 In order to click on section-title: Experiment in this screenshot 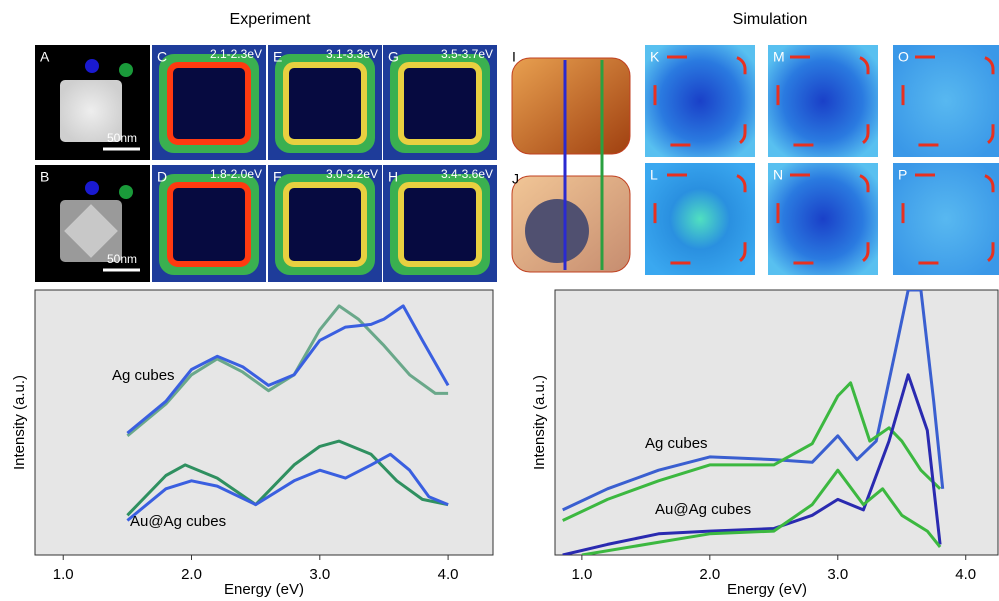, I will do `click(270, 19)`.